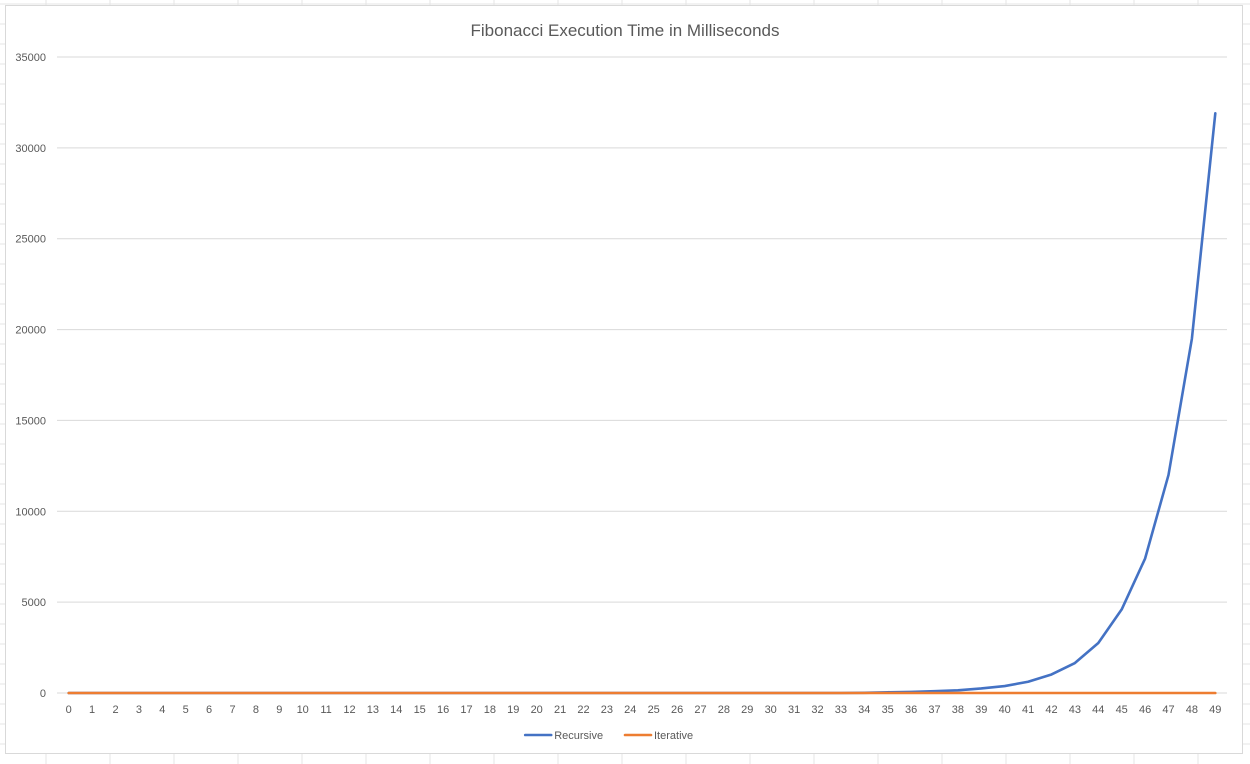 Image resolution: width=1250 pixels, height=764 pixels. What do you see at coordinates (537, 710) in the screenshot?
I see `x-tick-label: 20` at bounding box center [537, 710].